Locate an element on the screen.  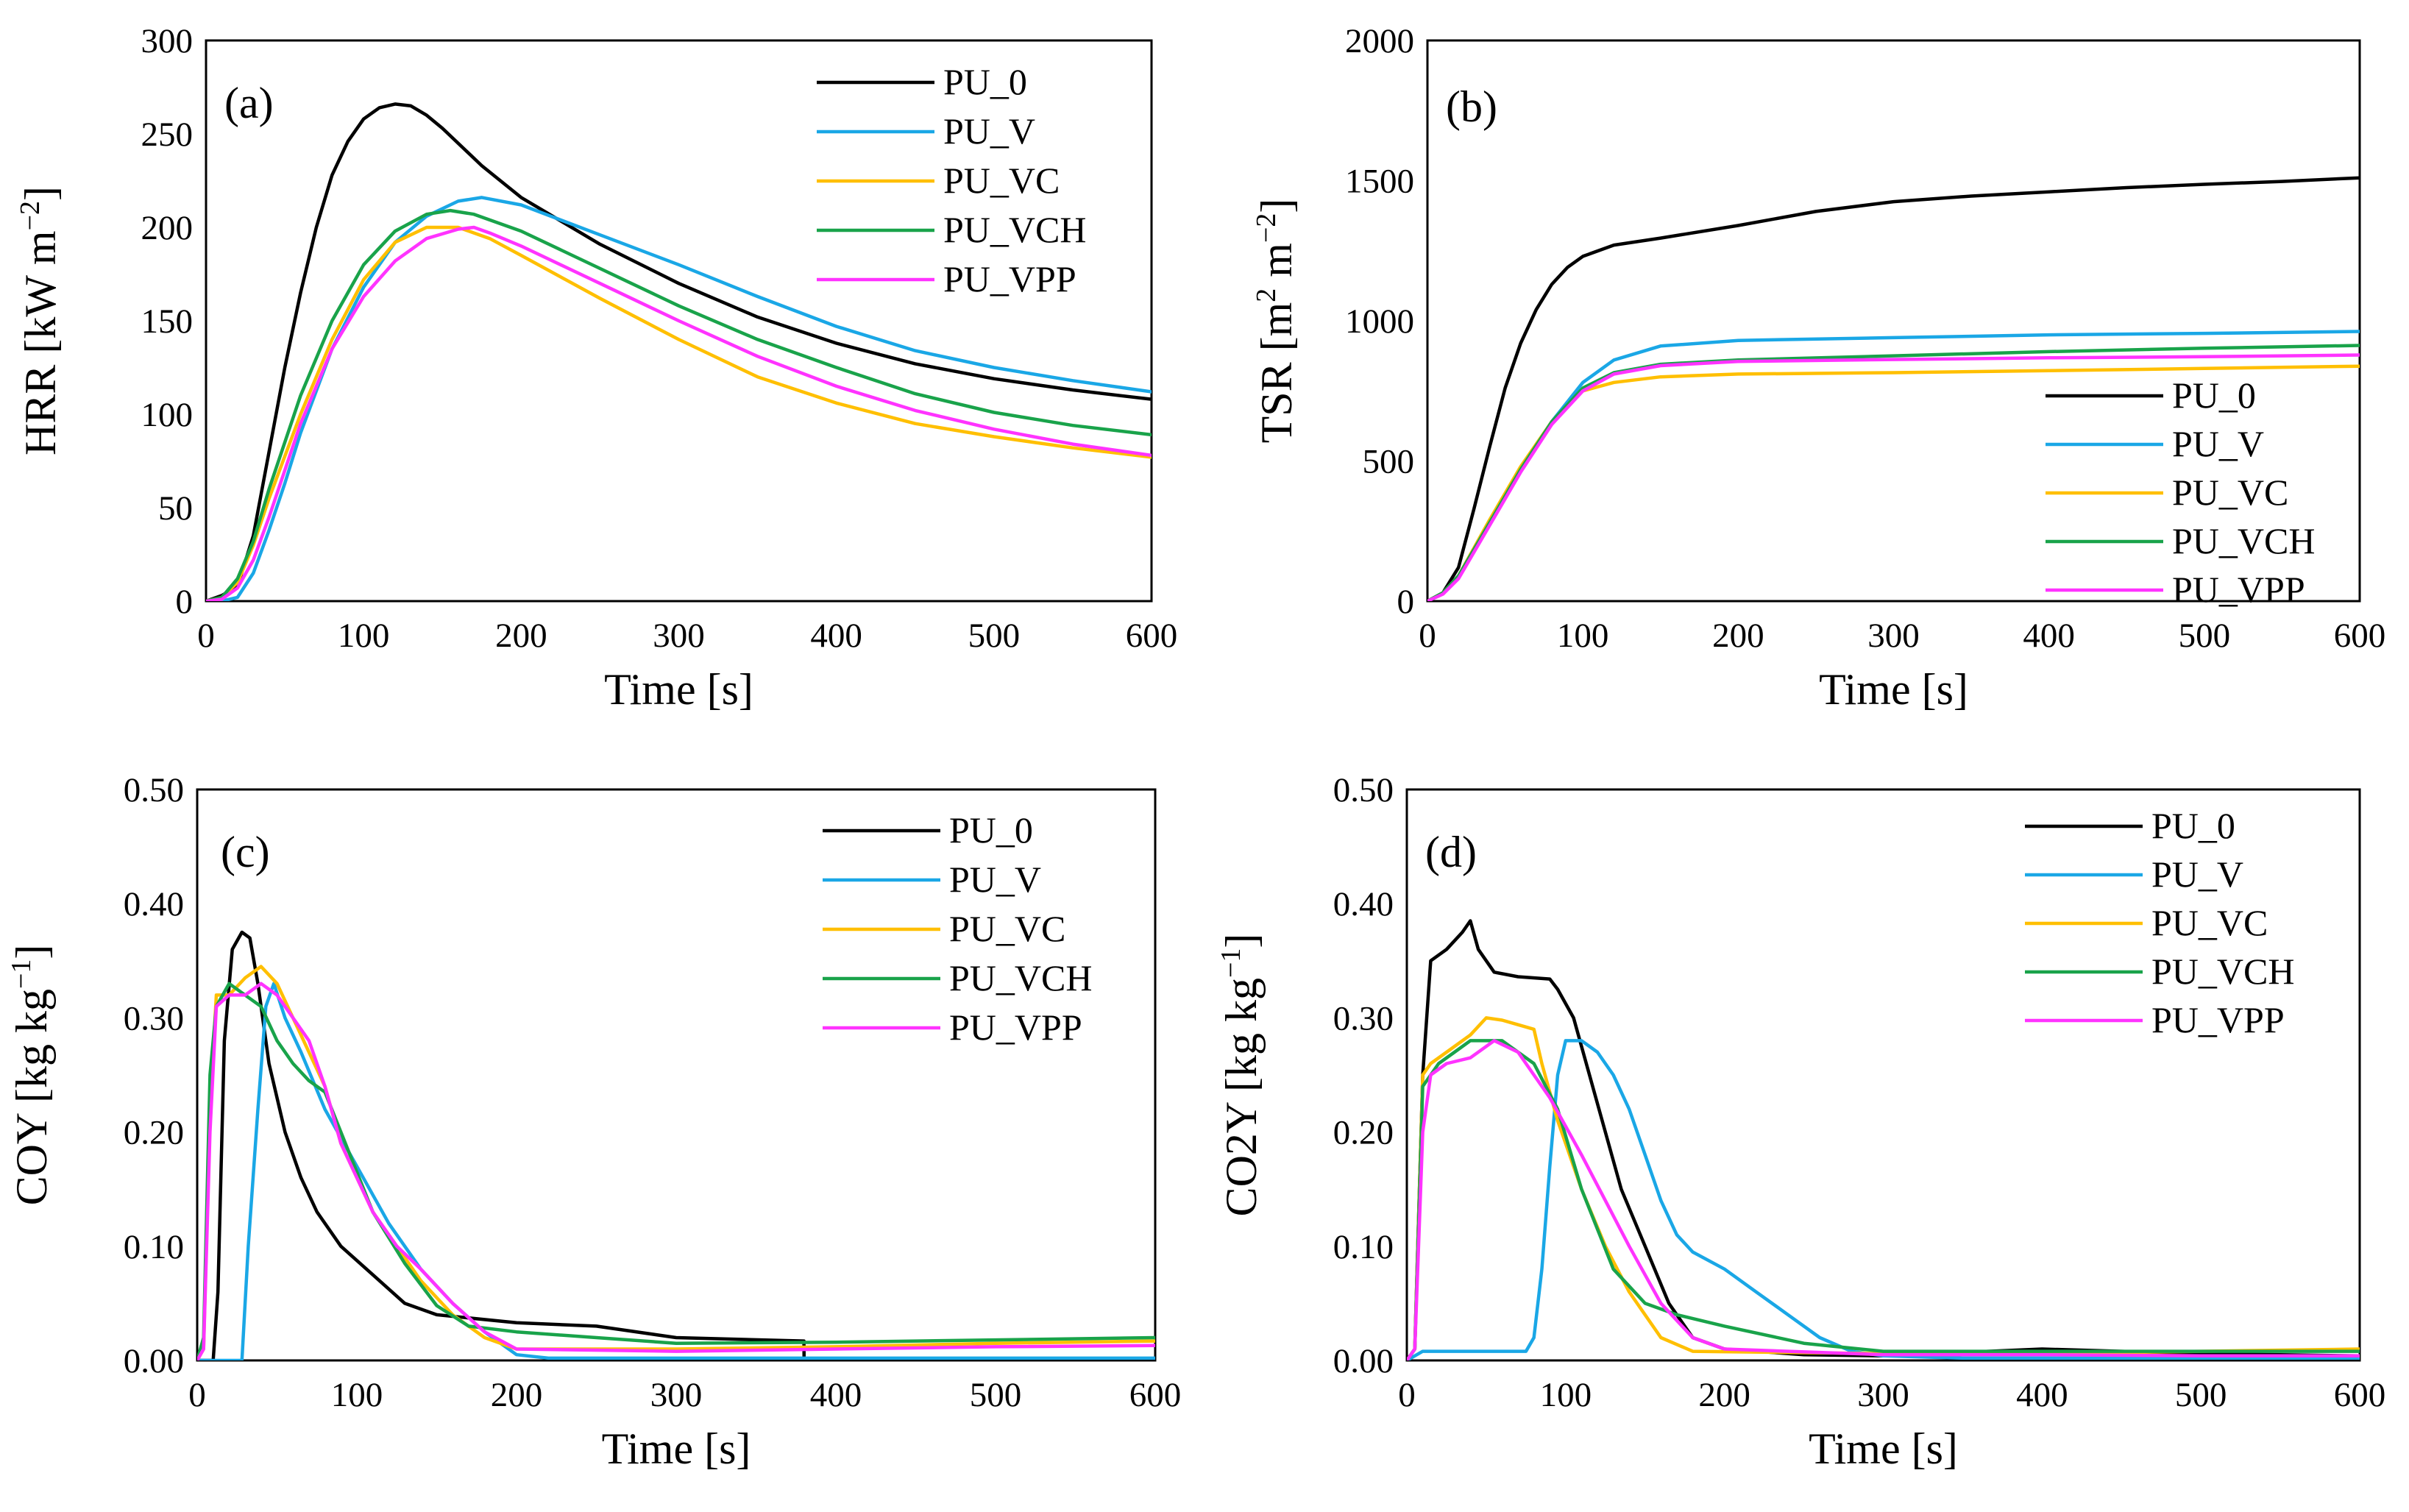
y-axis-label: COY [kg kg−1] is located at coordinates (31, 1075).